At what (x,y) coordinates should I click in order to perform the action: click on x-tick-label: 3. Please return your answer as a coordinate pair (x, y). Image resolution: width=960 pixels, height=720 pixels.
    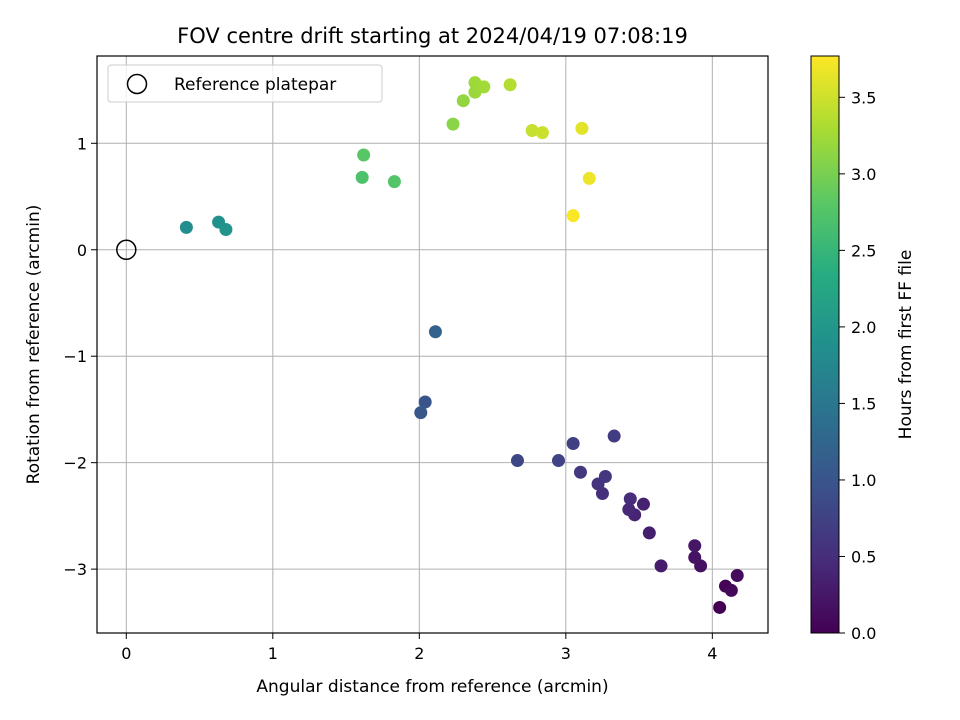
    Looking at the image, I should click on (566, 653).